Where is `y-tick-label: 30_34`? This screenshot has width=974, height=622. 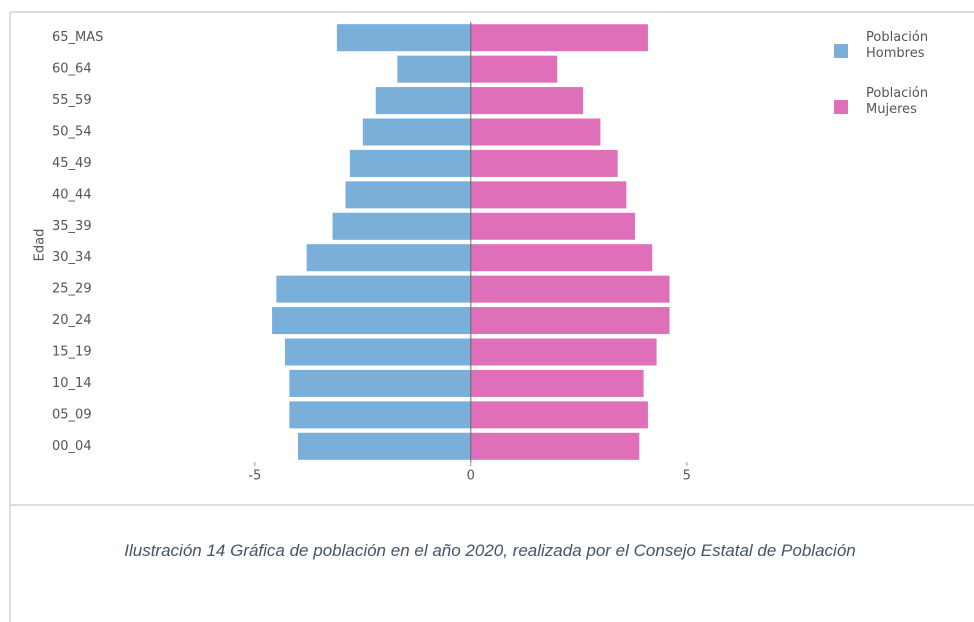 y-tick-label: 30_34 is located at coordinates (72, 257).